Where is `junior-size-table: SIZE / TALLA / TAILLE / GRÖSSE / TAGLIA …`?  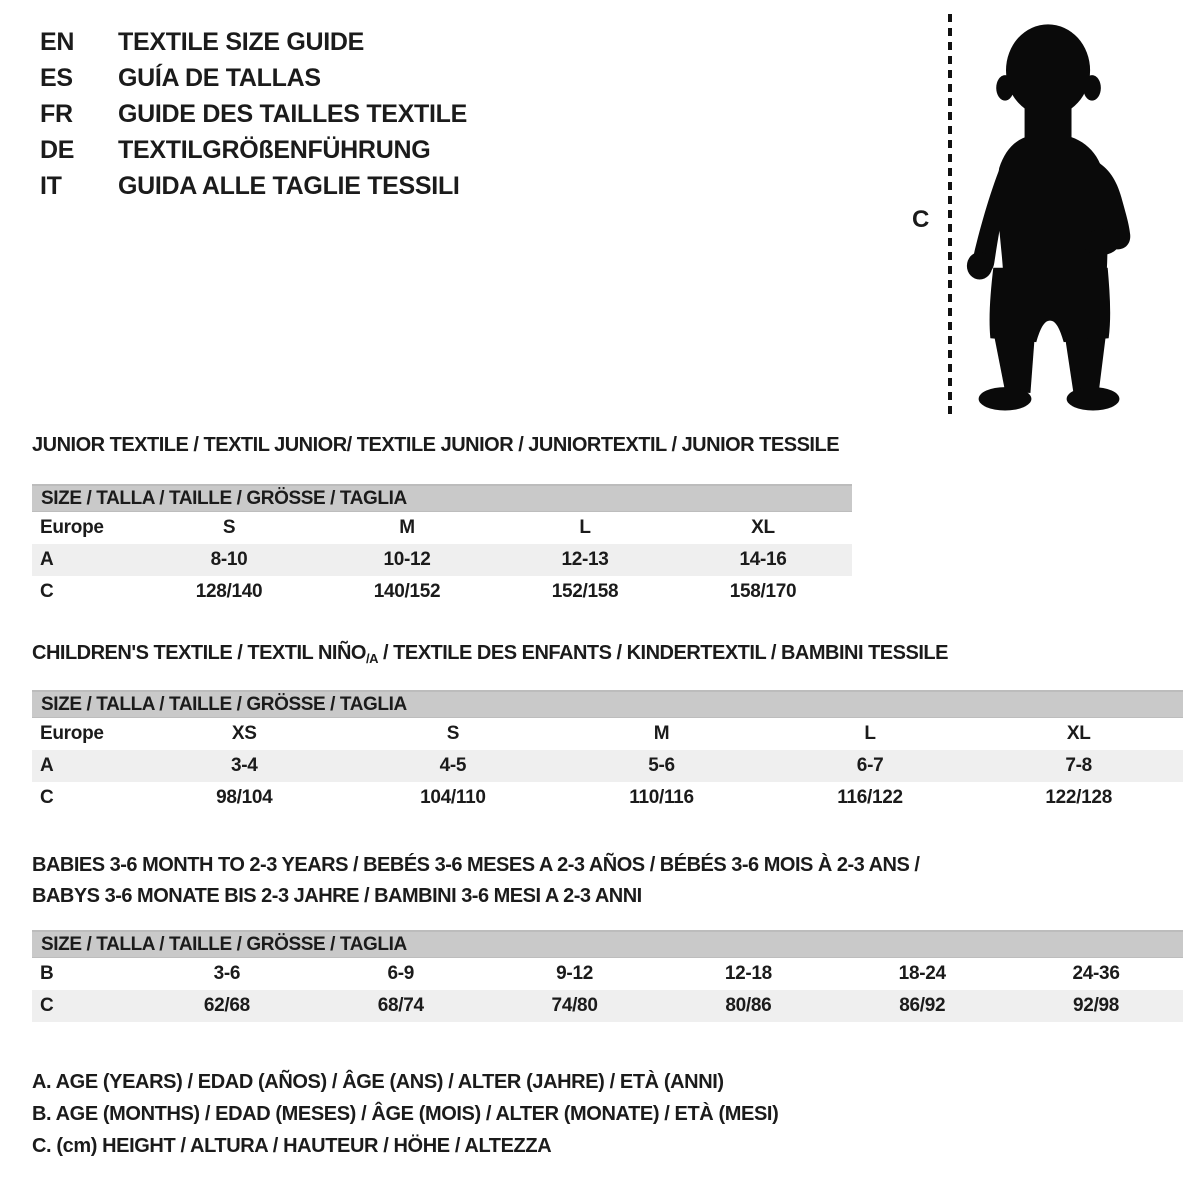
junior-size-table: SIZE / TALLA / TAILLE / GRÖSSE / TAGLIA … is located at coordinates (442, 546).